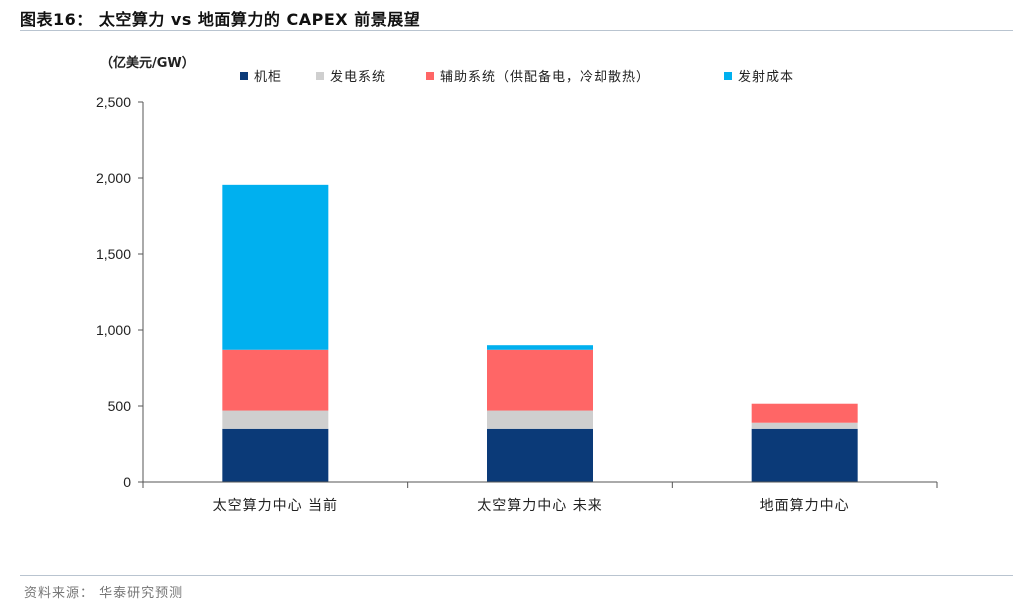  Describe the element at coordinates (113, 254) in the screenshot. I see `y-tick-label: 1,500` at that location.